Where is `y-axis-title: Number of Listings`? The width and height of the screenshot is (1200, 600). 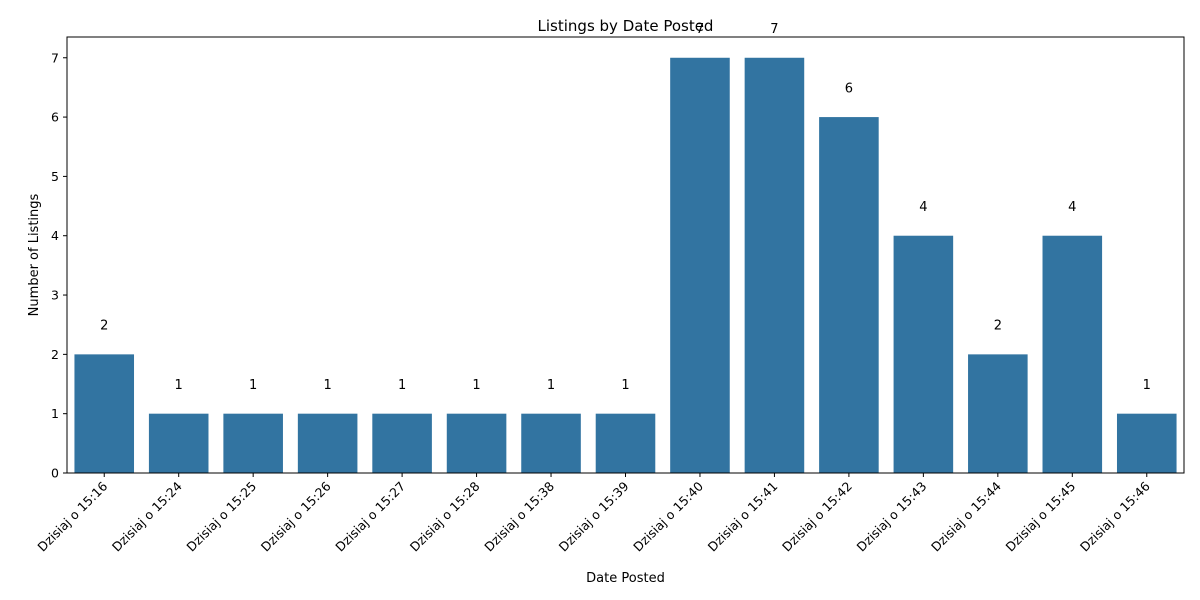
y-axis-title: Number of Listings is located at coordinates (34, 254).